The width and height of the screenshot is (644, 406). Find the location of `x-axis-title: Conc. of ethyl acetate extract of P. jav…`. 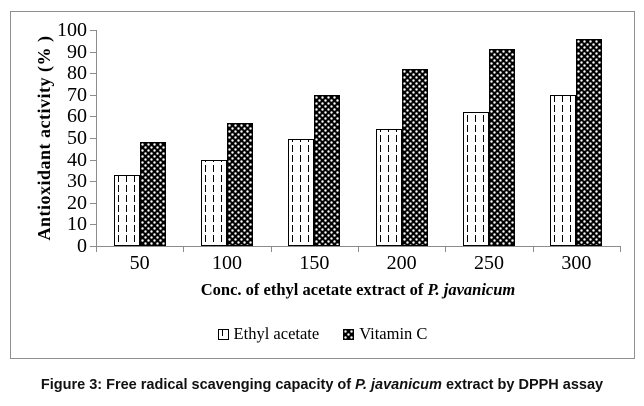

x-axis-title: Conc. of ethyl acetate extract of P. jav… is located at coordinates (358, 290).